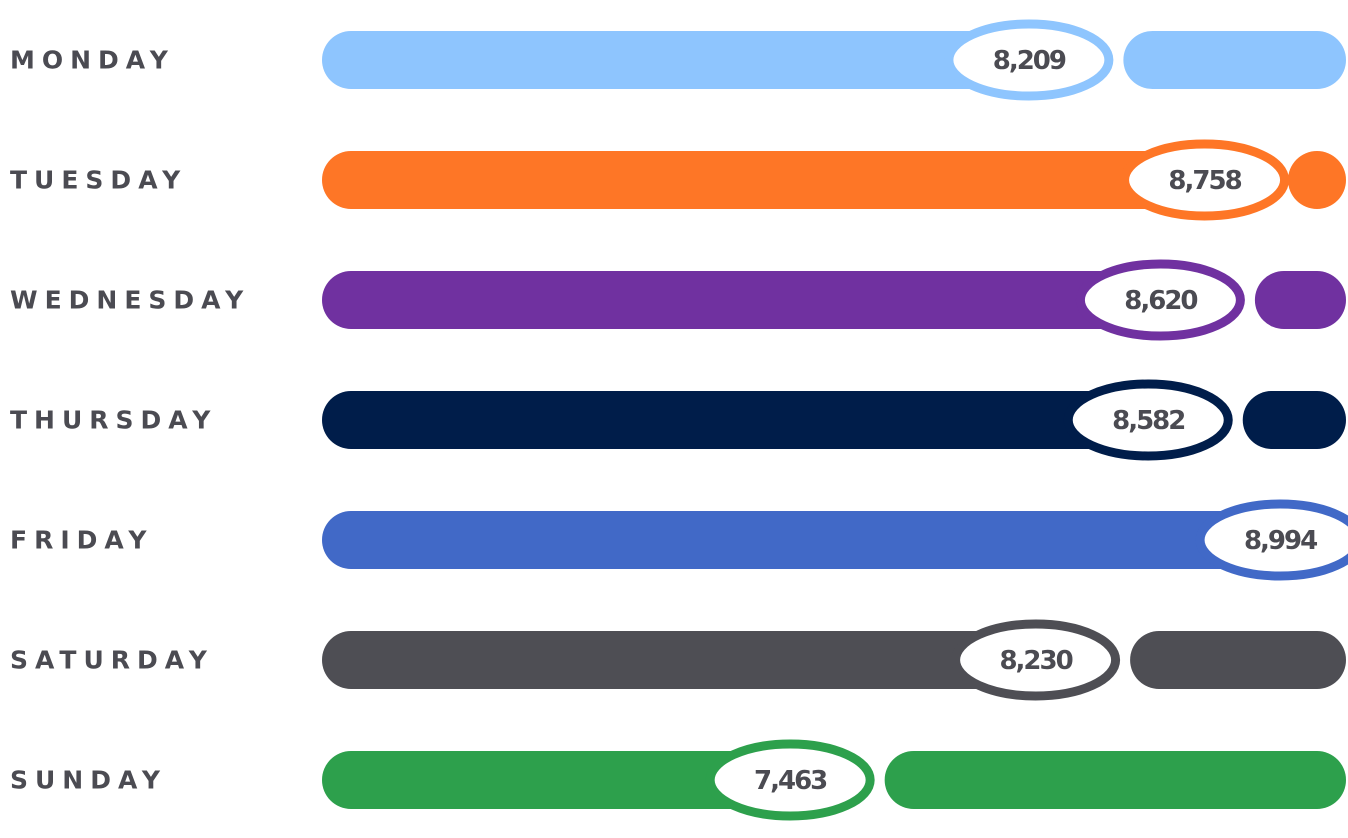  I want to click on value-bar-monday, so click(675, 60).